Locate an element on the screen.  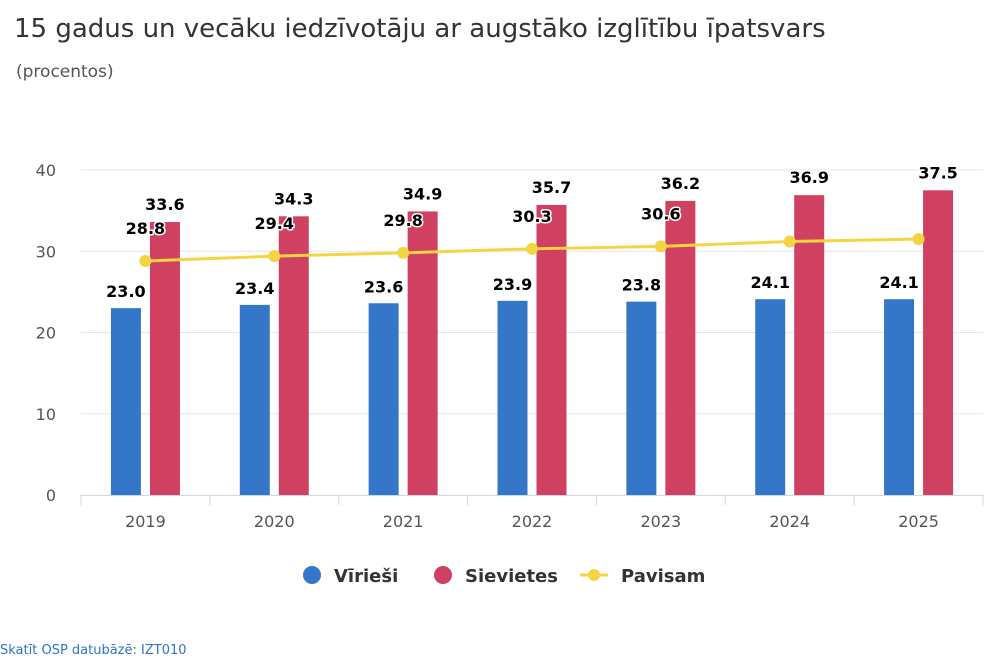
x-axis: 2019 2020 2021 2022 2023 2024 2025 is located at coordinates (532, 513).